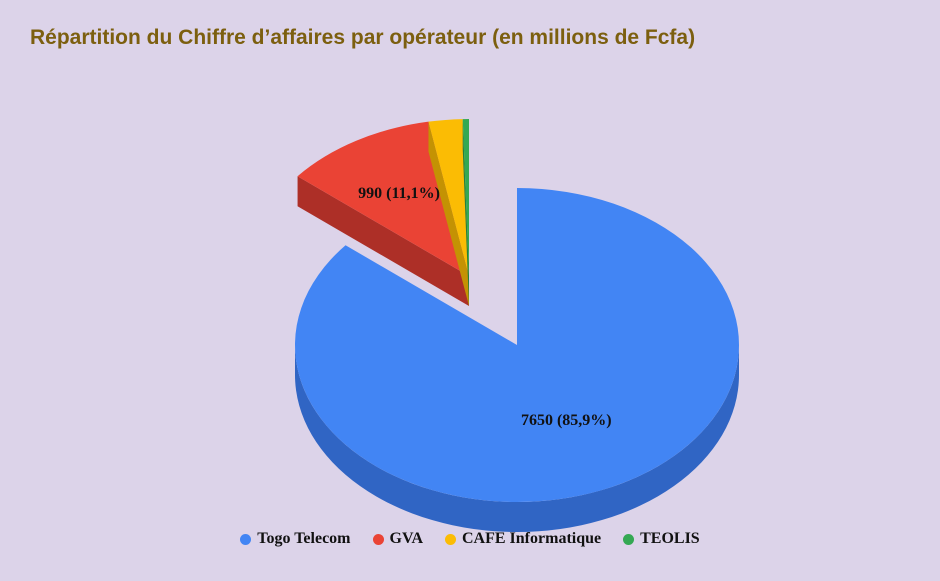 This screenshot has height=581, width=940. I want to click on legend-item-cafe-informatique: CAFE Informatique, so click(523, 539).